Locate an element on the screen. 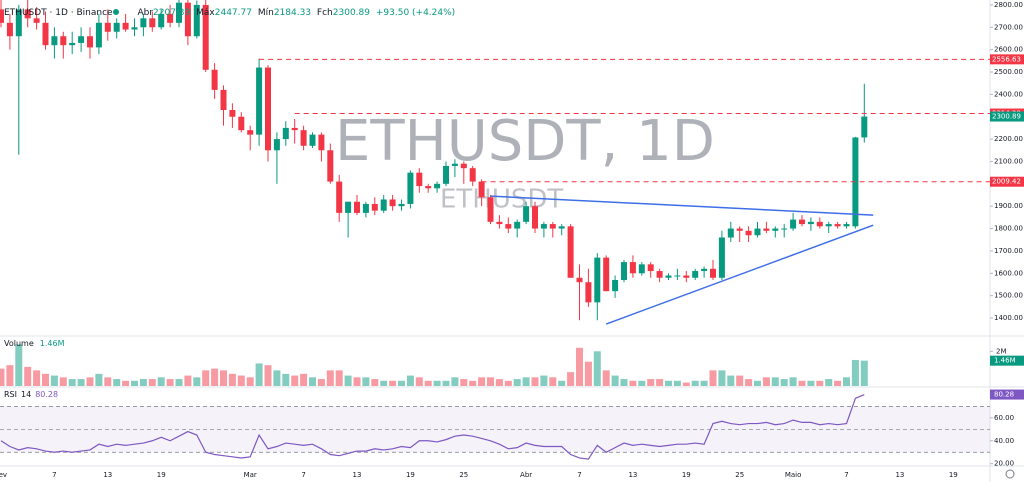 Image resolution: width=1024 pixels, height=482 pixels. y-tick-label: 1700.00 is located at coordinates (1008, 251).